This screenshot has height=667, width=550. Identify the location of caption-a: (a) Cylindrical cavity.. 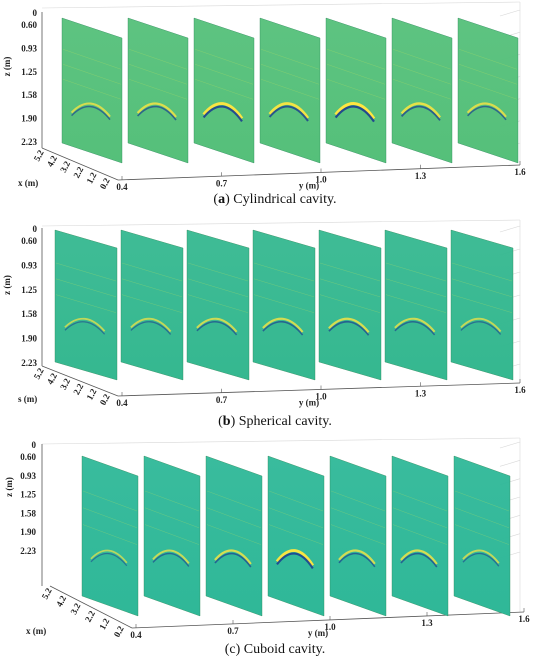
(275, 200).